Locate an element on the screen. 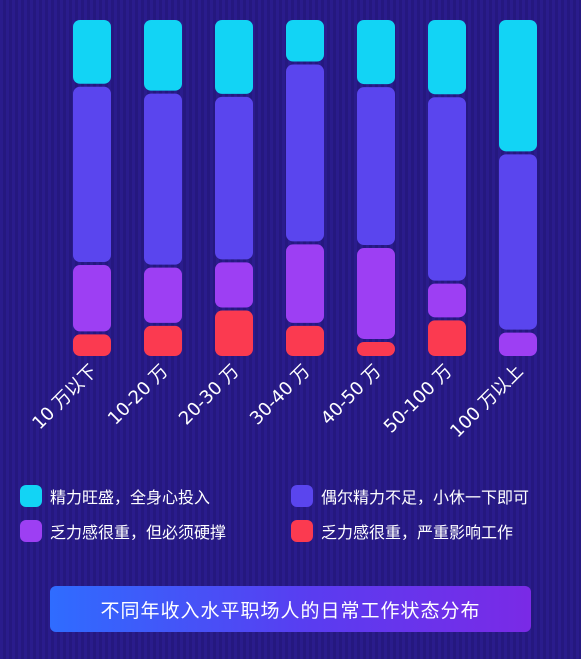 This screenshot has height=659, width=581. legend-label-energetic: 精力旺盛，全身心投入 is located at coordinates (130, 497).